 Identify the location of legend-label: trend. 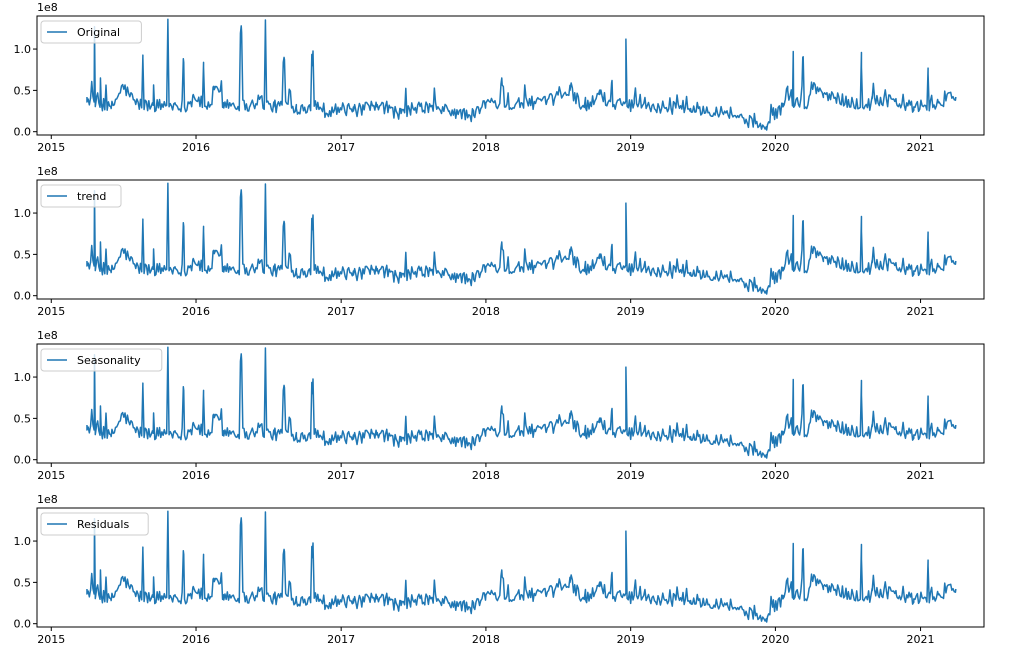
(91, 196).